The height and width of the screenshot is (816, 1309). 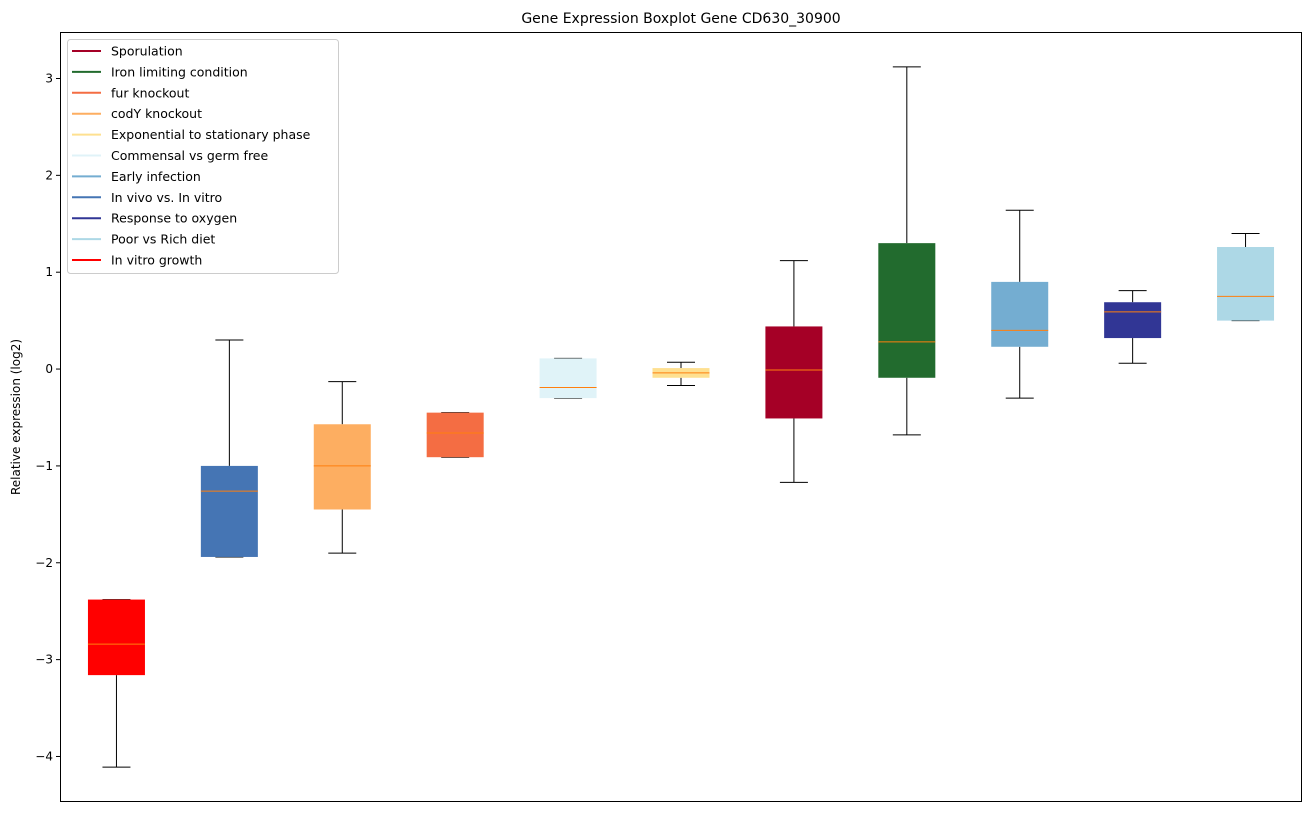 I want to click on box-in-vivo-vs-in-vitro, so click(x=229, y=448).